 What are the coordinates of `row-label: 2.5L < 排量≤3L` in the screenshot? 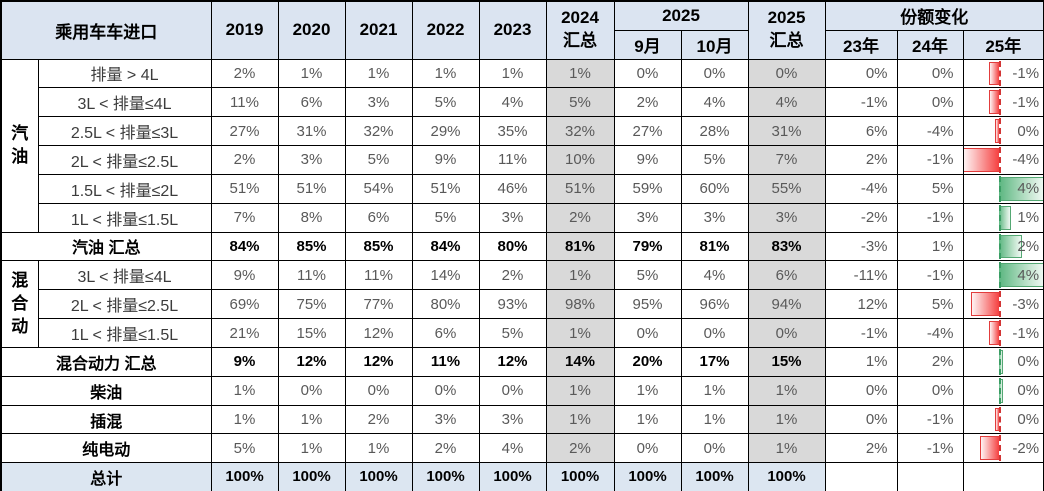 It's located at (124, 131).